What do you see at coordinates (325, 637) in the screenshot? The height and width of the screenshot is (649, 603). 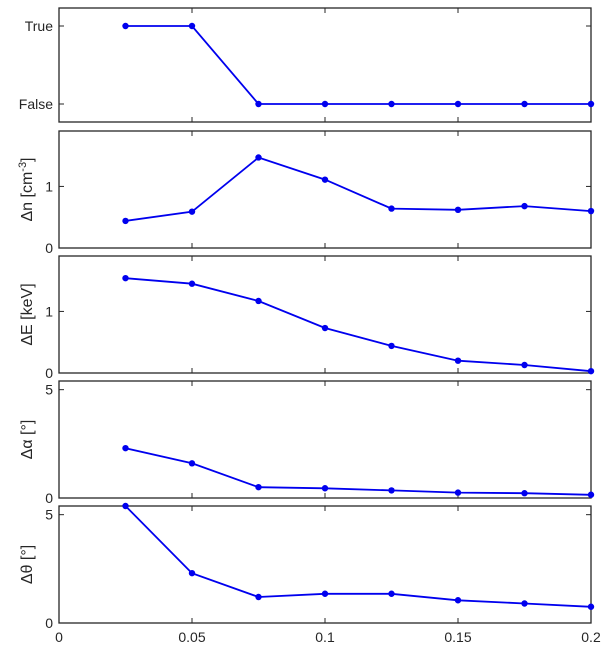 I see `x-tick-label: 0.1` at bounding box center [325, 637].